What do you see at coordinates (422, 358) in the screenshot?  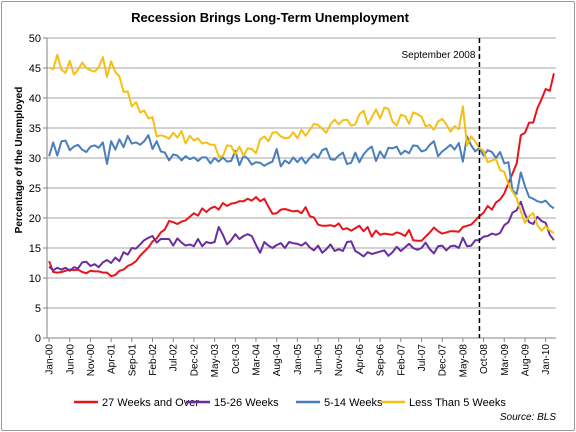 I see `x-tick-label: Jul-07` at bounding box center [422, 358].